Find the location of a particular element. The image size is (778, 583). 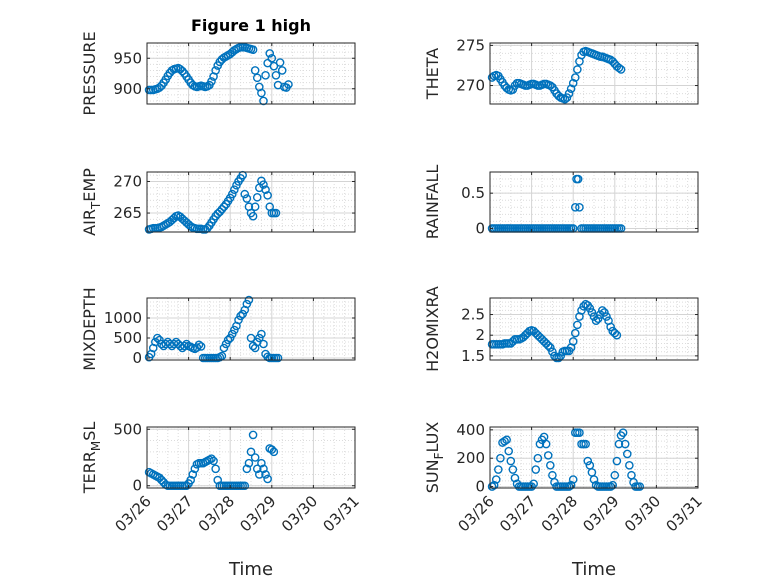

subplot-rainfall: 0 0.5 RAINFALL is located at coordinates (561, 202).